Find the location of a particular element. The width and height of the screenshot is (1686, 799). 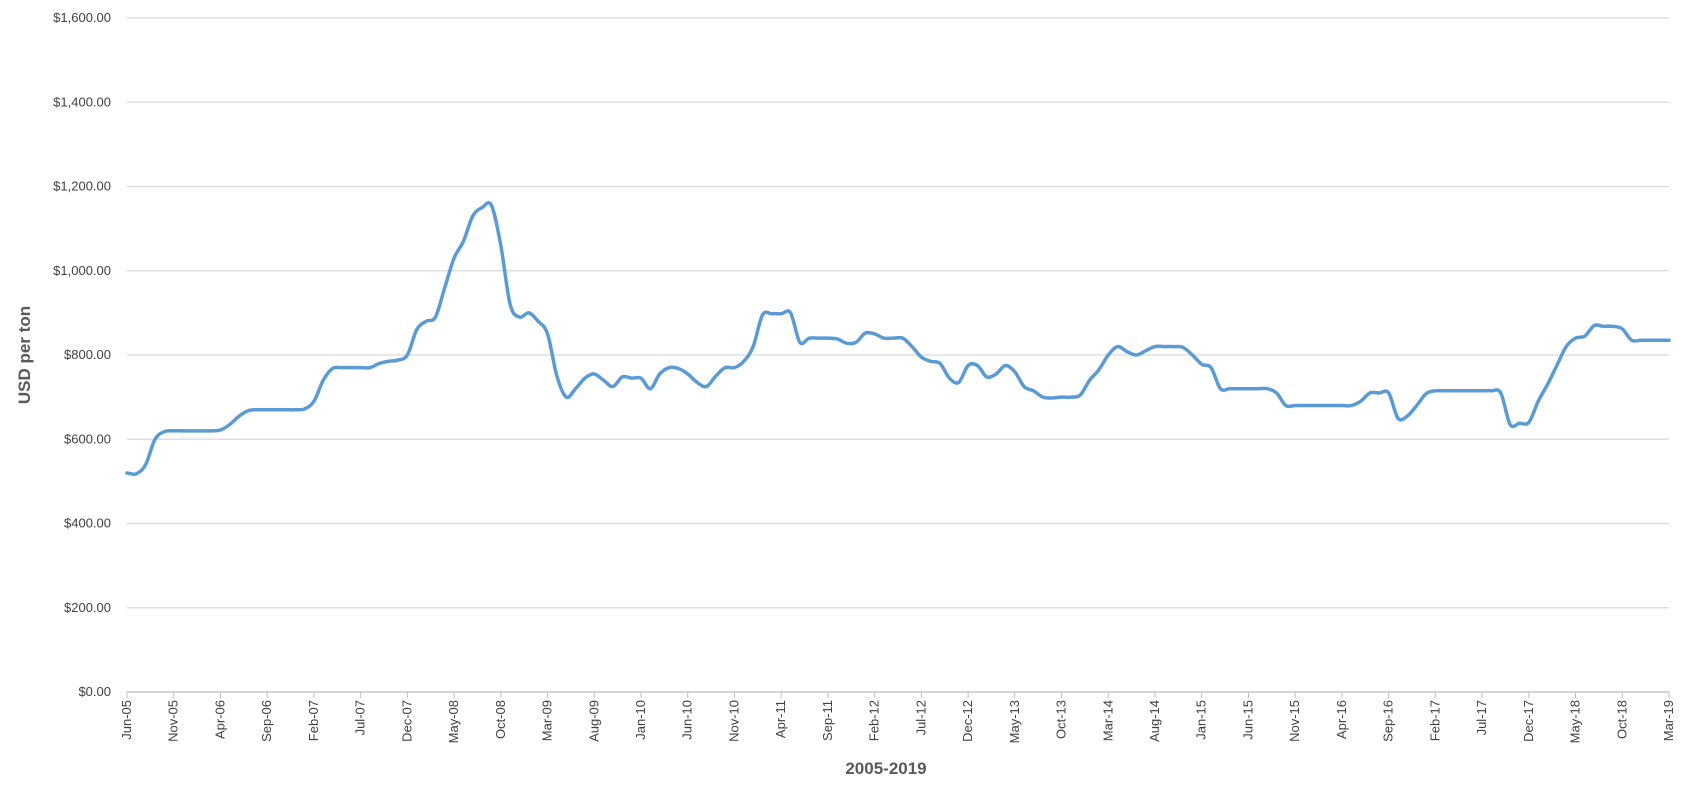

x-tick-label: Feb-07 is located at coordinates (313, 720).